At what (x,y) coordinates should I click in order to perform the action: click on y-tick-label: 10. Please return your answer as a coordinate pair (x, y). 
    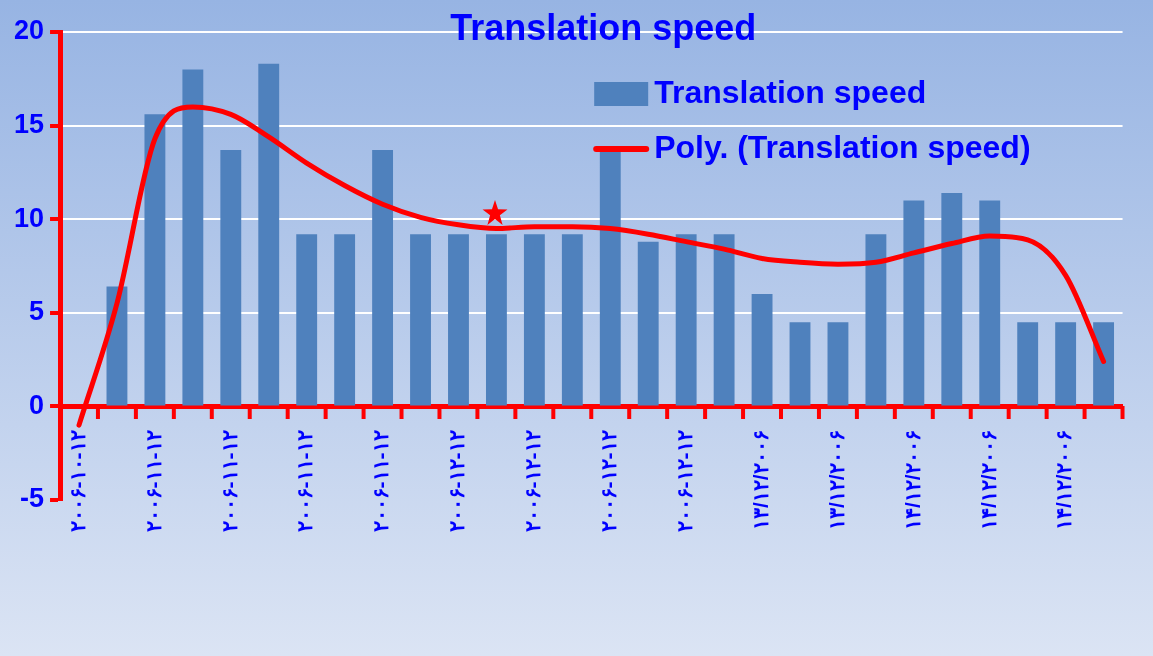
    Looking at the image, I should click on (29, 217).